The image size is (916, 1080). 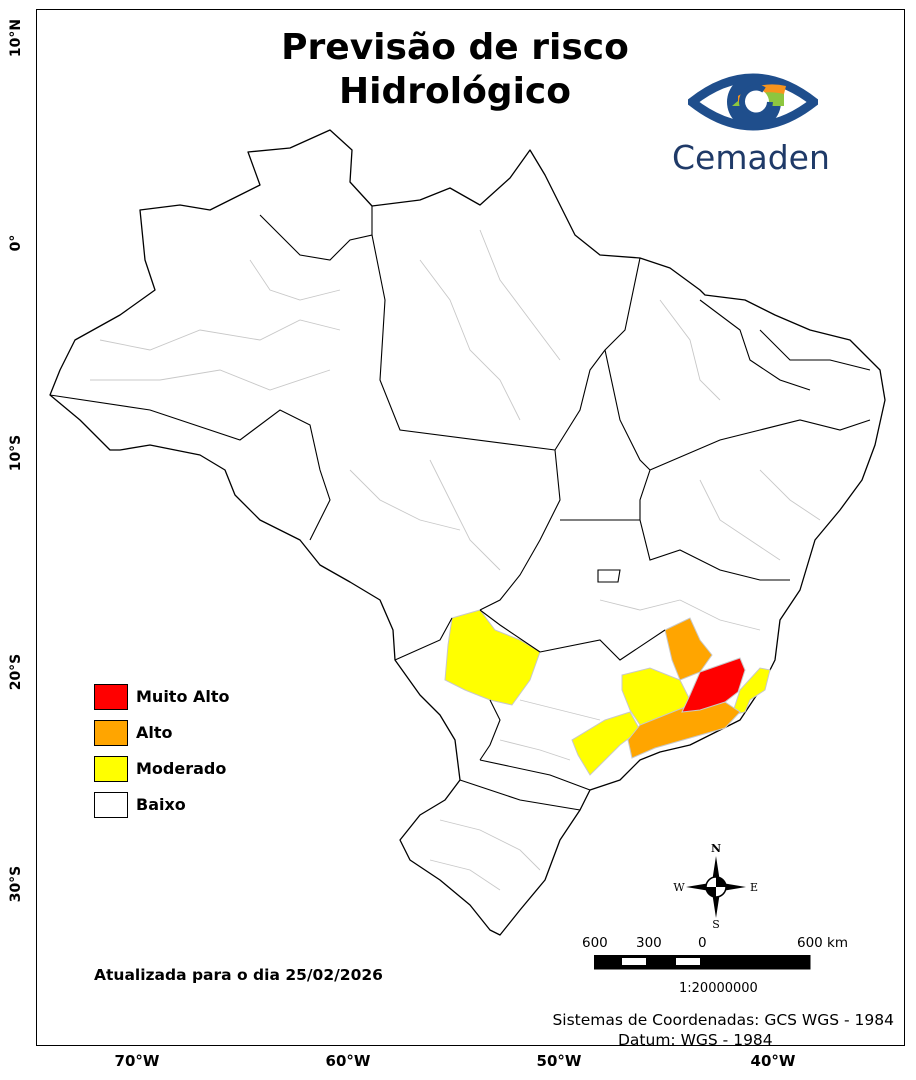 What do you see at coordinates (455, 47) in the screenshot?
I see `map-title-line1: Previsão de risco` at bounding box center [455, 47].